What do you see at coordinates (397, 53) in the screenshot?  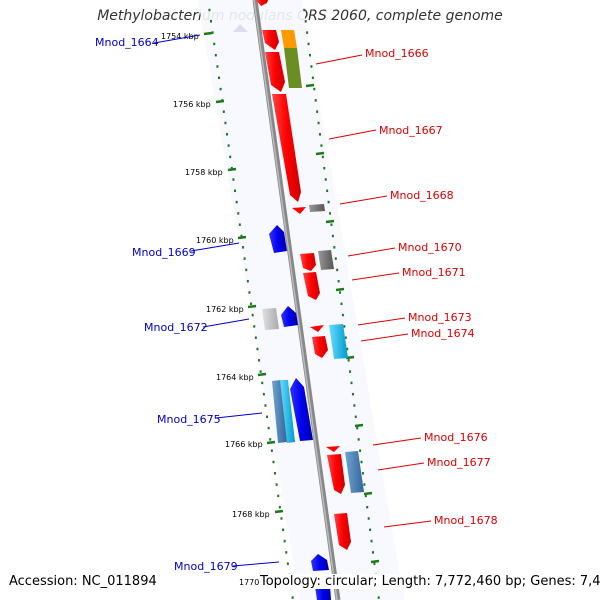 I see `gene-label-right: Mnod_1666` at bounding box center [397, 53].